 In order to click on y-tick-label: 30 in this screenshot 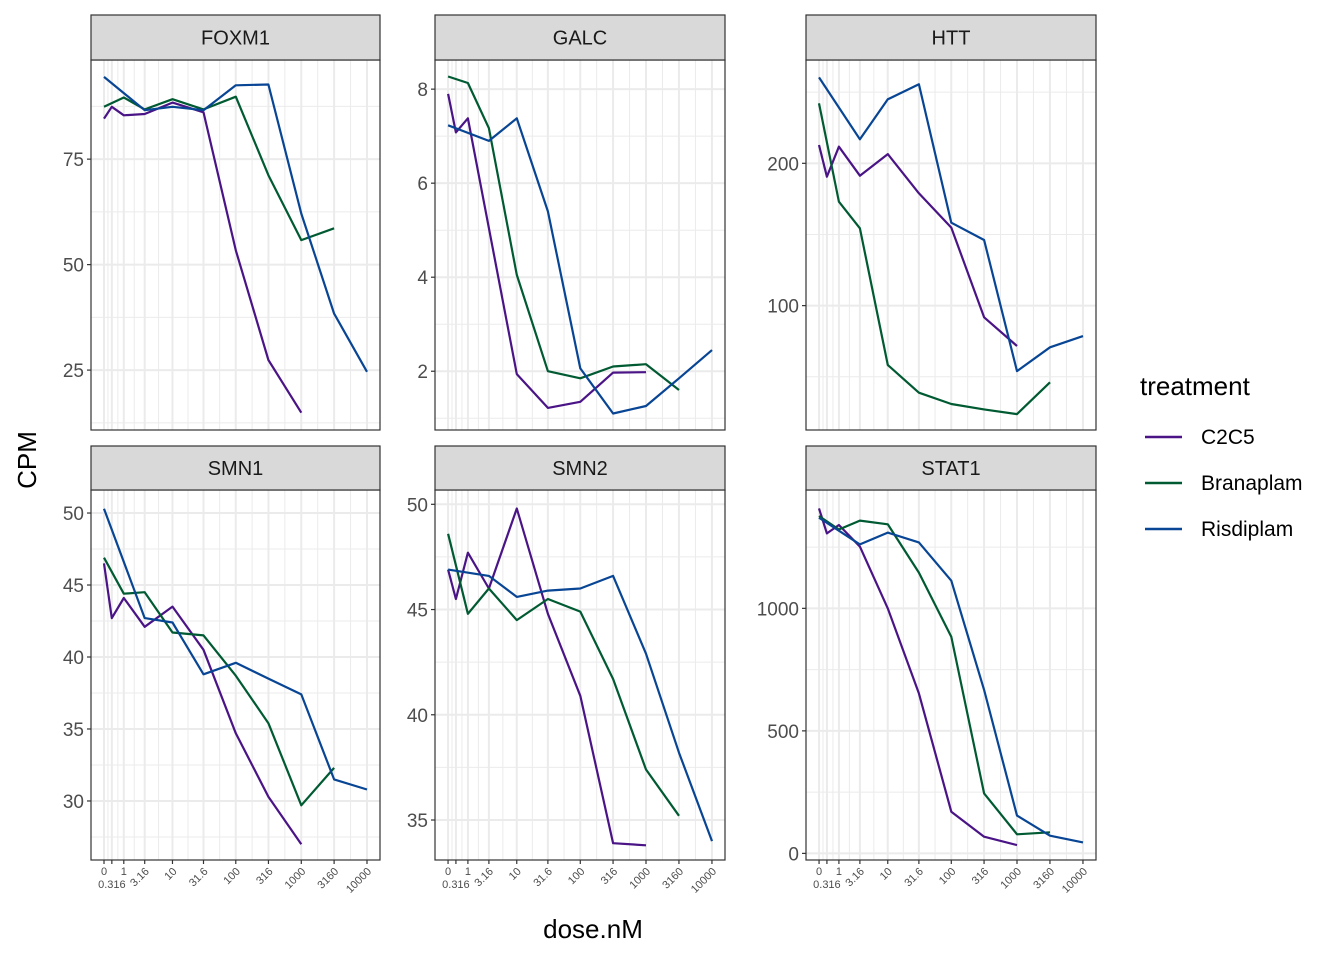, I will do `click(73, 802)`.